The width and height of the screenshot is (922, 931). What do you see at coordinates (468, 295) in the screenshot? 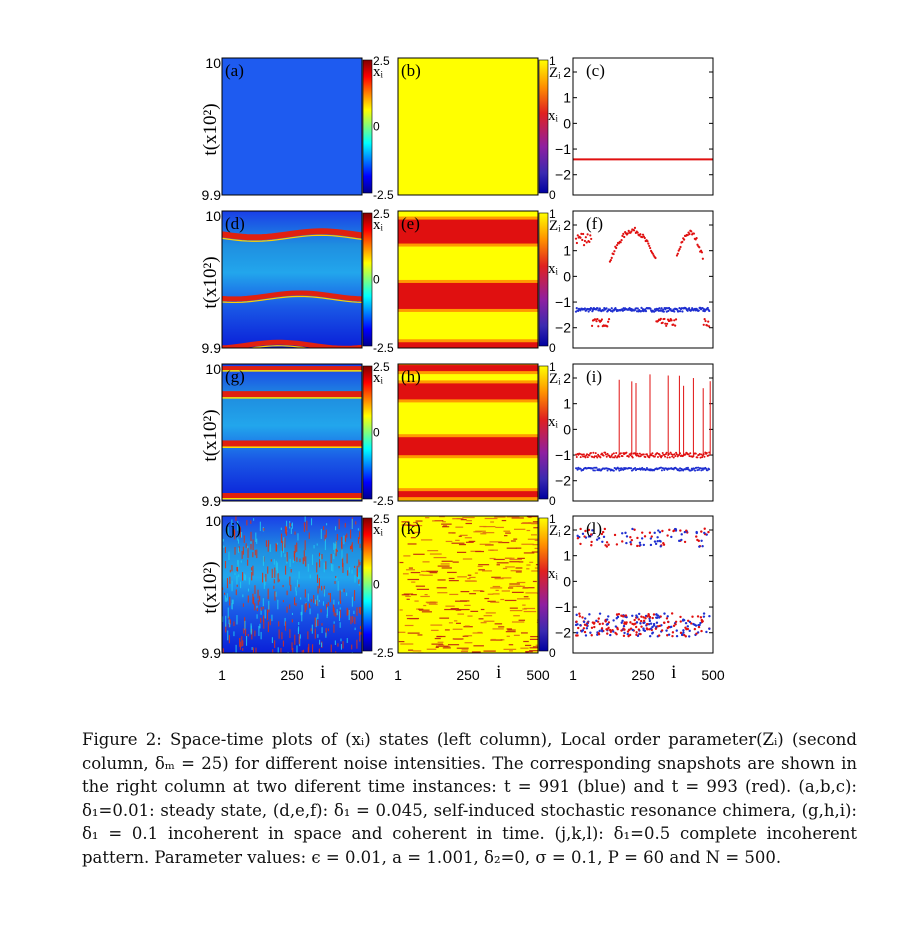
I see `incoherent-band` at bounding box center [468, 295].